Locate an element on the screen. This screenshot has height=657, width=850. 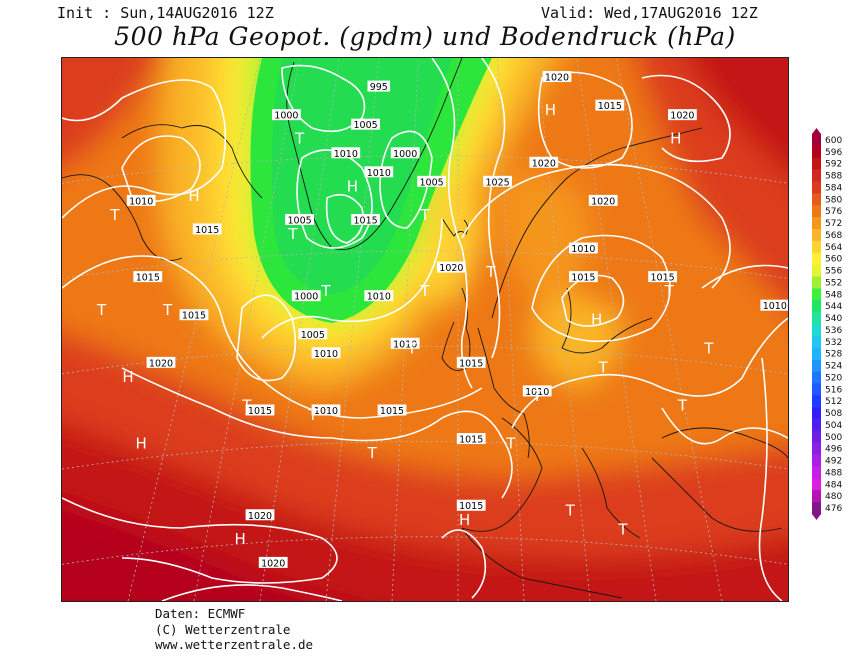
isobar-label: 1025 is located at coordinates (497, 181).